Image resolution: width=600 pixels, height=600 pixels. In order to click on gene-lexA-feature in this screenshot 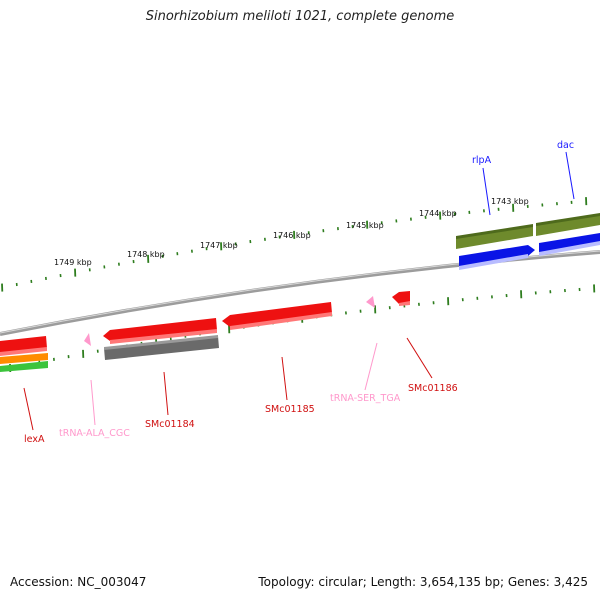, I will do `click(23, 346)`.